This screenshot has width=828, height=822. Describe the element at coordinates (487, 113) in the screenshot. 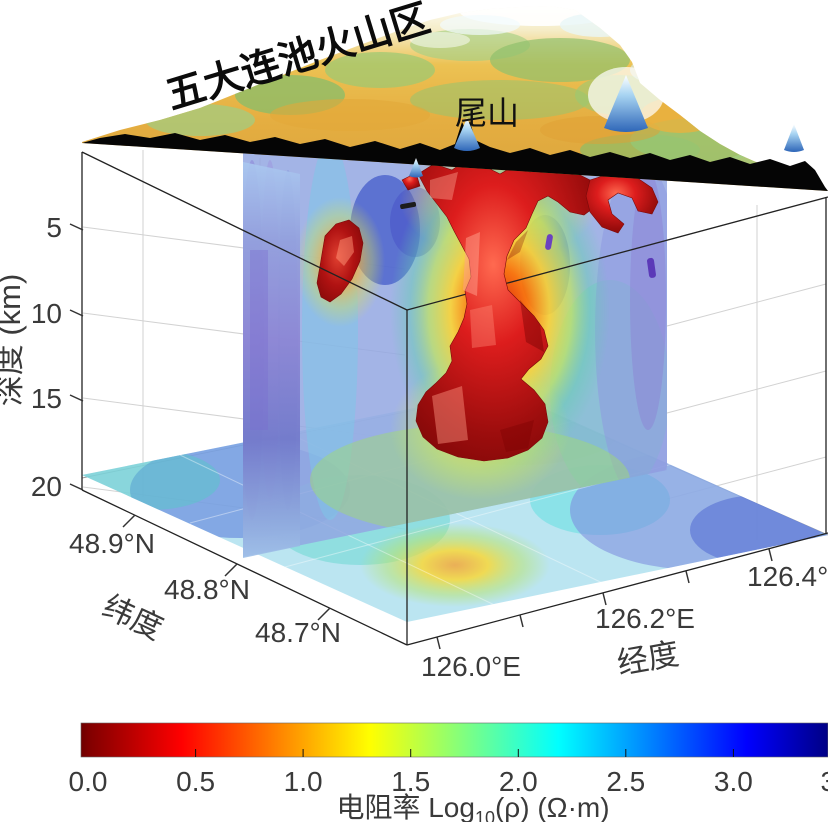

I see `volcano-label: 尾山` at that location.